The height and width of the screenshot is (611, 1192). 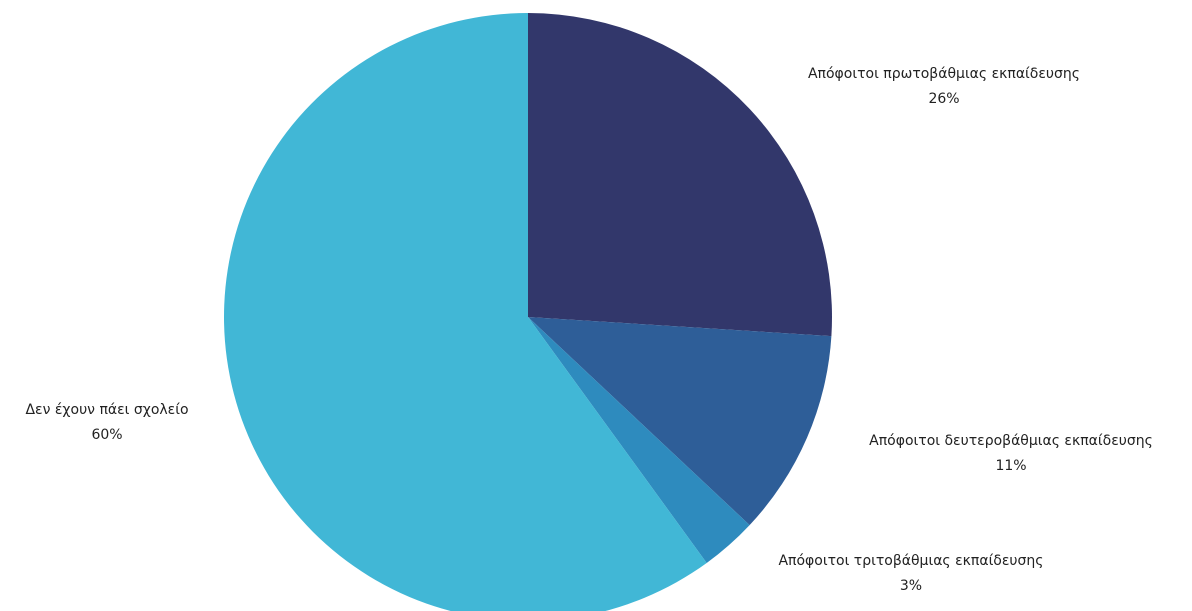 I want to click on slice-value-label-2: 11%, so click(x=1010, y=466).